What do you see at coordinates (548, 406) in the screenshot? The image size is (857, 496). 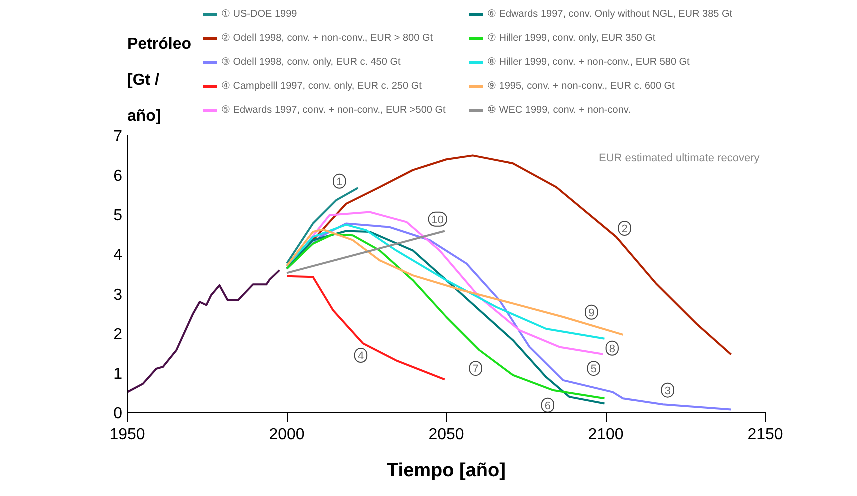 I see `annotation: 6` at bounding box center [548, 406].